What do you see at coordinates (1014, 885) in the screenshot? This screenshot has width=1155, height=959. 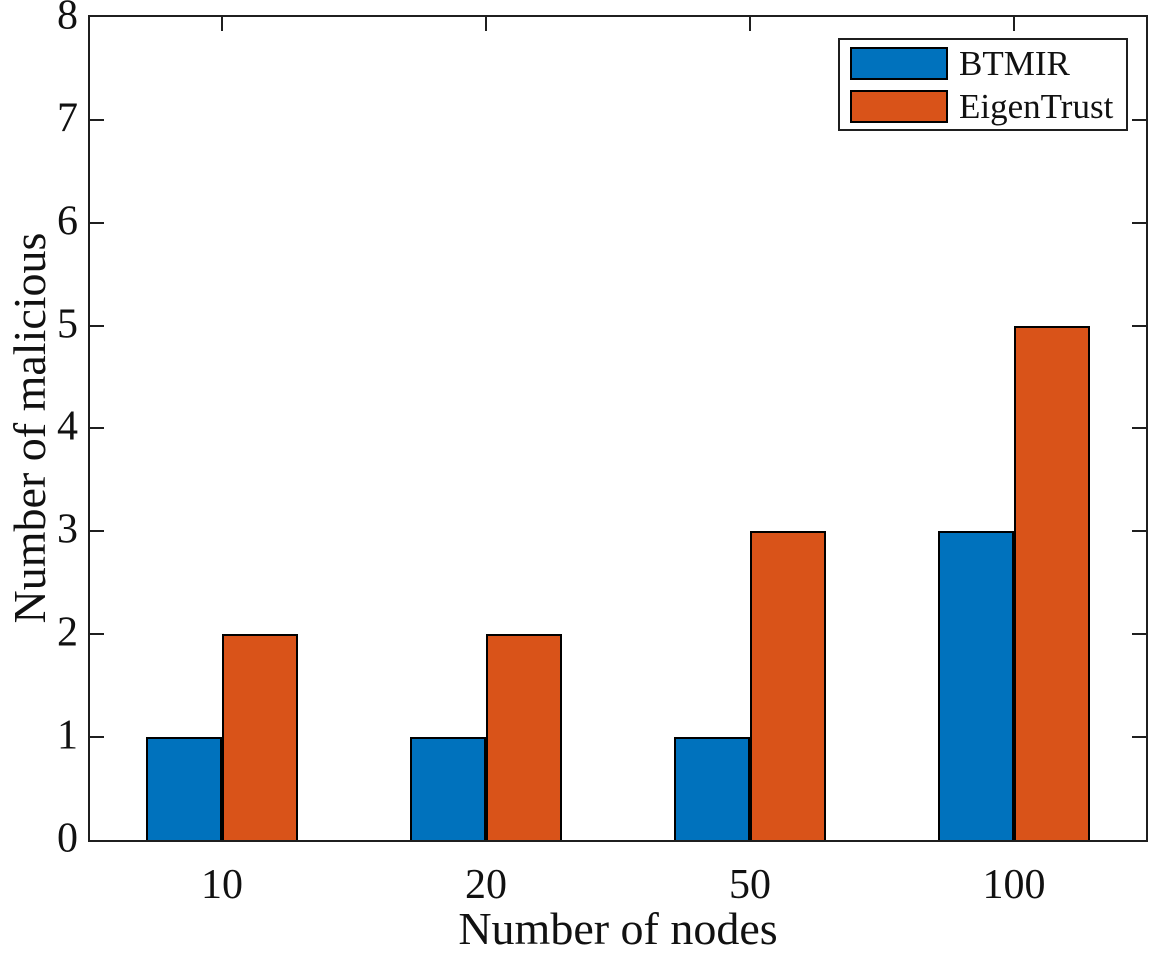 I see `x-tick-label: 100` at bounding box center [1014, 885].